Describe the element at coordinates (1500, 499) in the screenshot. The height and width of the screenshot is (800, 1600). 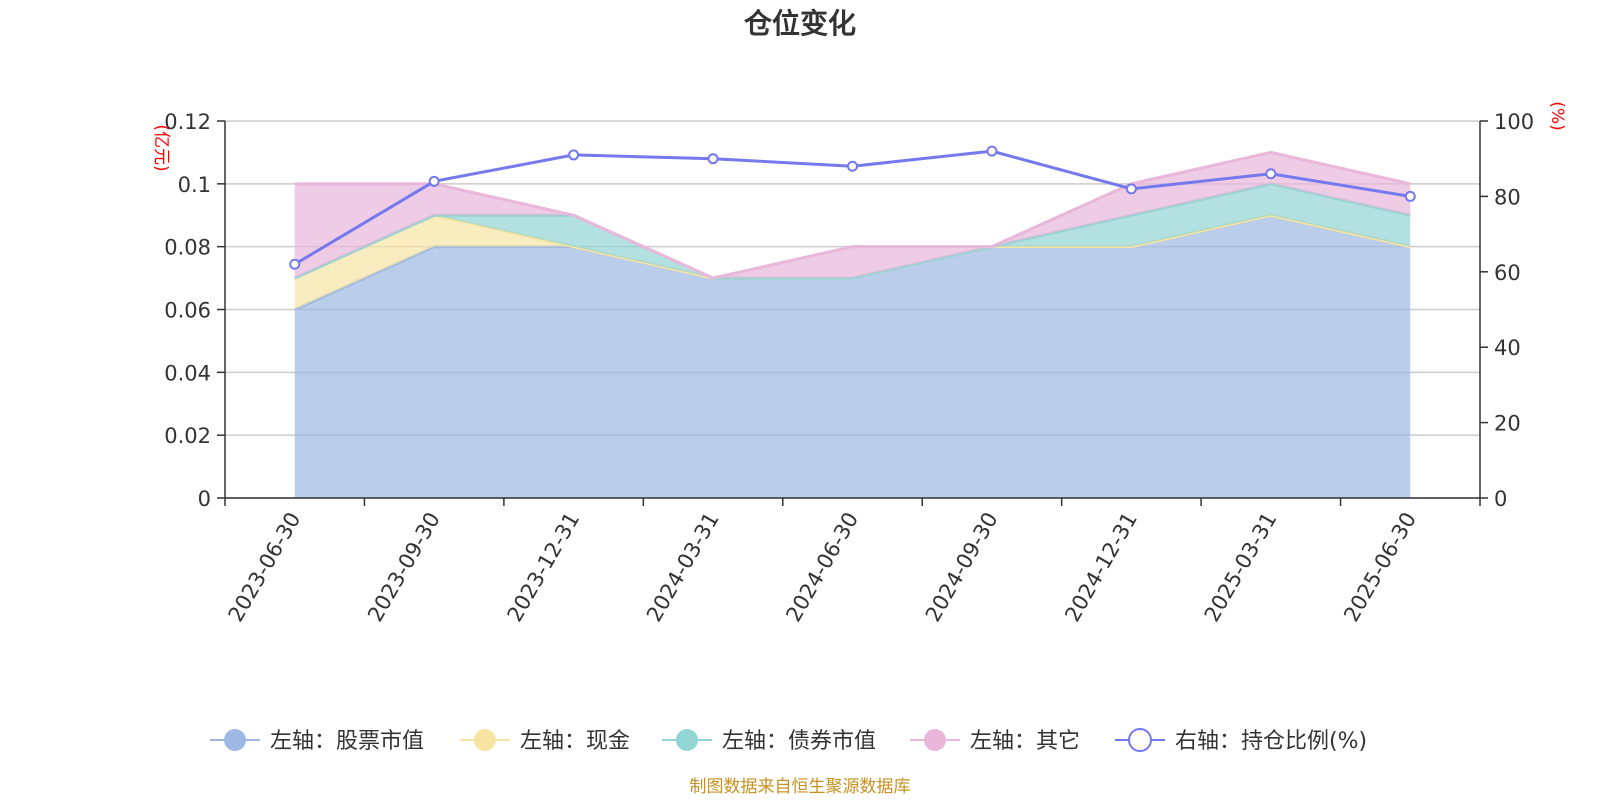
I see `right-tick-label: 0` at that location.